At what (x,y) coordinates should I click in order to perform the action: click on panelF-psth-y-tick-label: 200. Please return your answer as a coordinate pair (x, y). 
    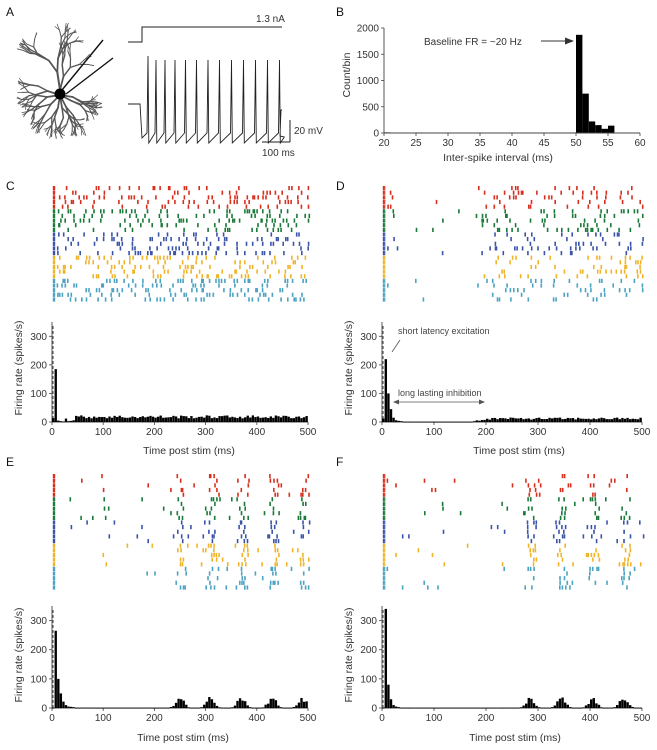
    Looking at the image, I should click on (368, 650).